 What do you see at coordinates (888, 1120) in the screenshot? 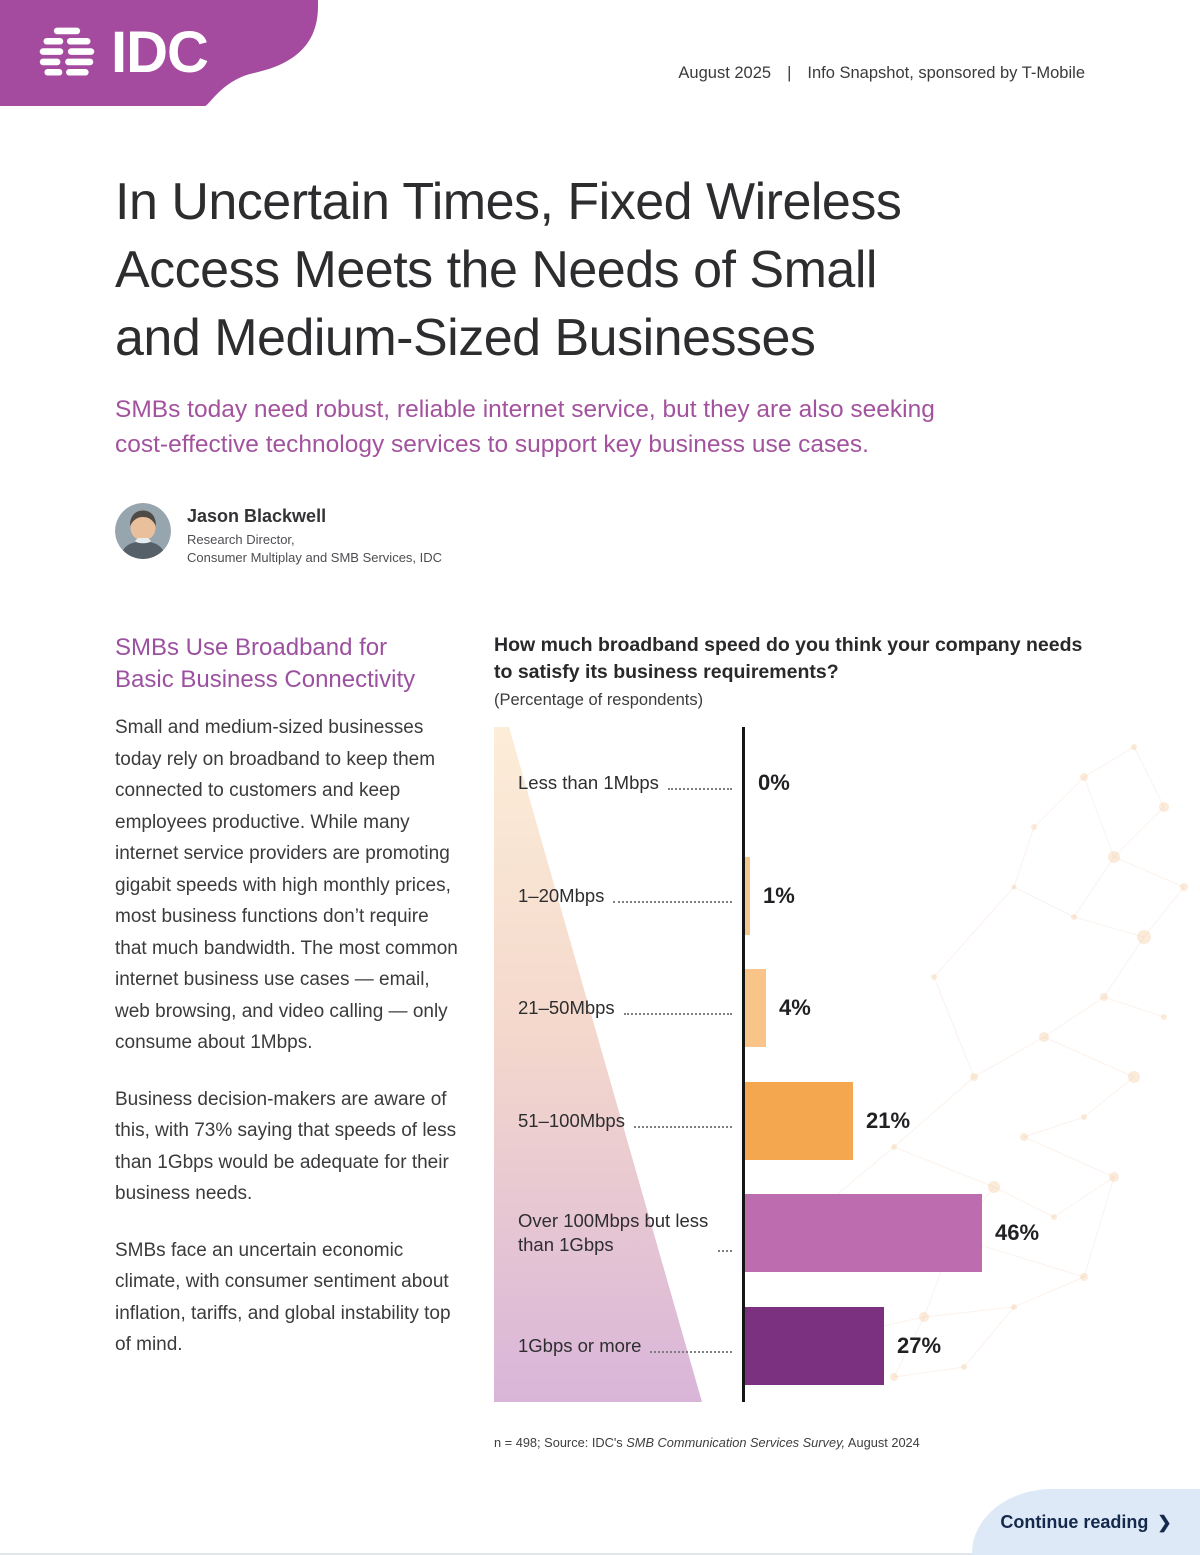
I see `bar-value: 21%` at bounding box center [888, 1120].